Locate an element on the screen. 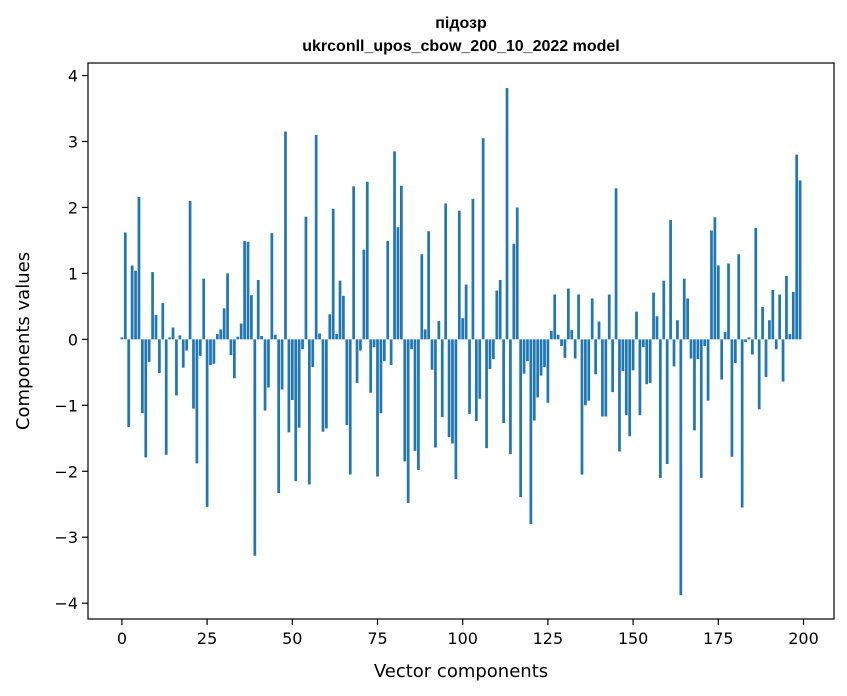 The height and width of the screenshot is (696, 847). x-tick-label: 150 is located at coordinates (633, 638).